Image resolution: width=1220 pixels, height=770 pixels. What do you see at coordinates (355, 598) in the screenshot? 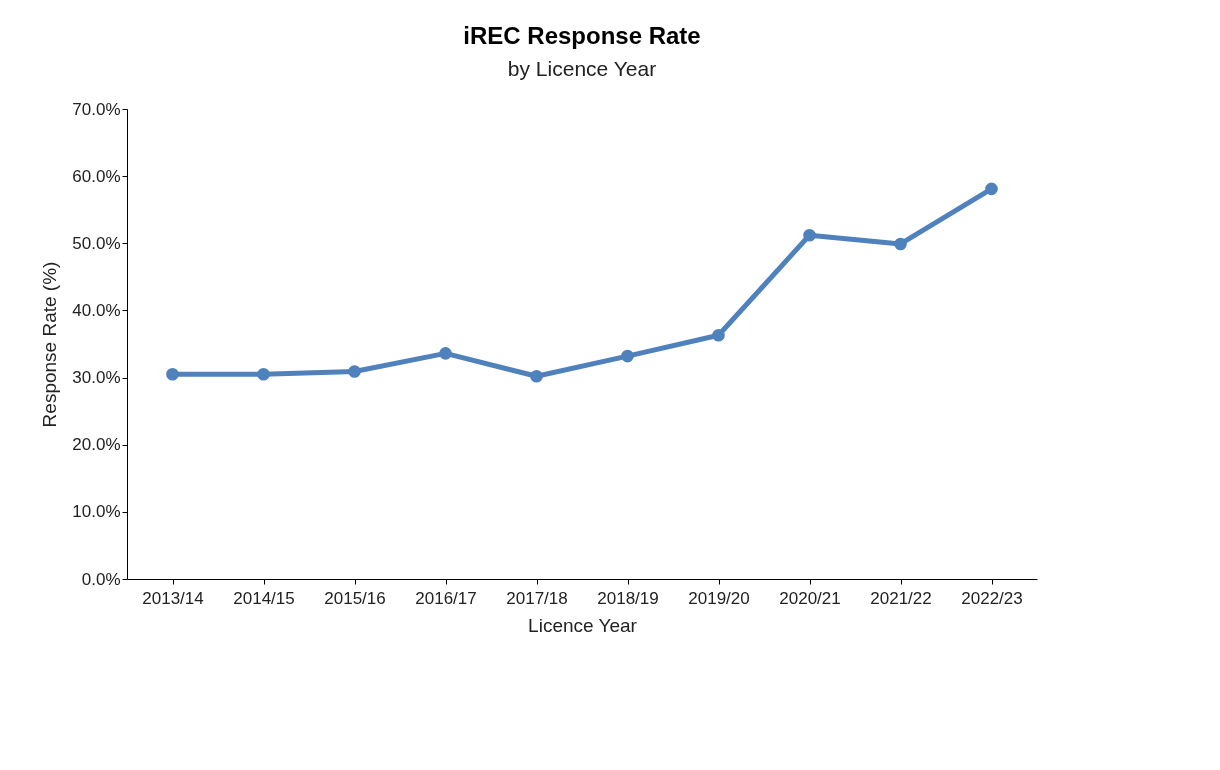
I see `x-tick-label: 2015/16` at bounding box center [355, 598].